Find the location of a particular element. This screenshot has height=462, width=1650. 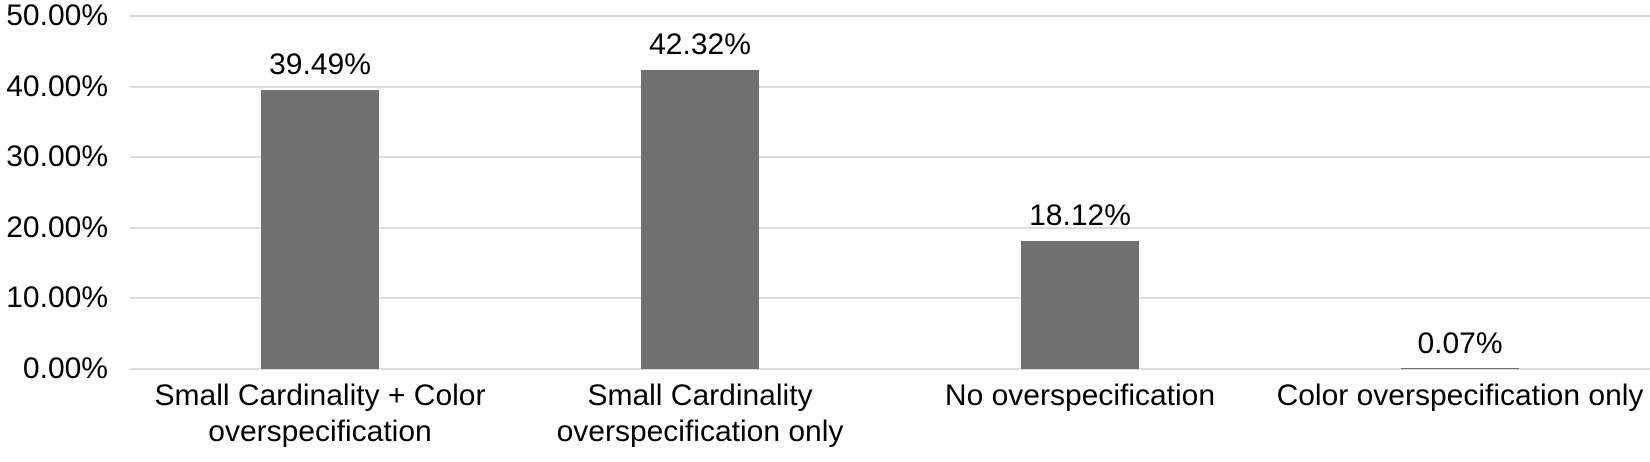

category-label: Small Cardinality overspecification only is located at coordinates (700, 413).